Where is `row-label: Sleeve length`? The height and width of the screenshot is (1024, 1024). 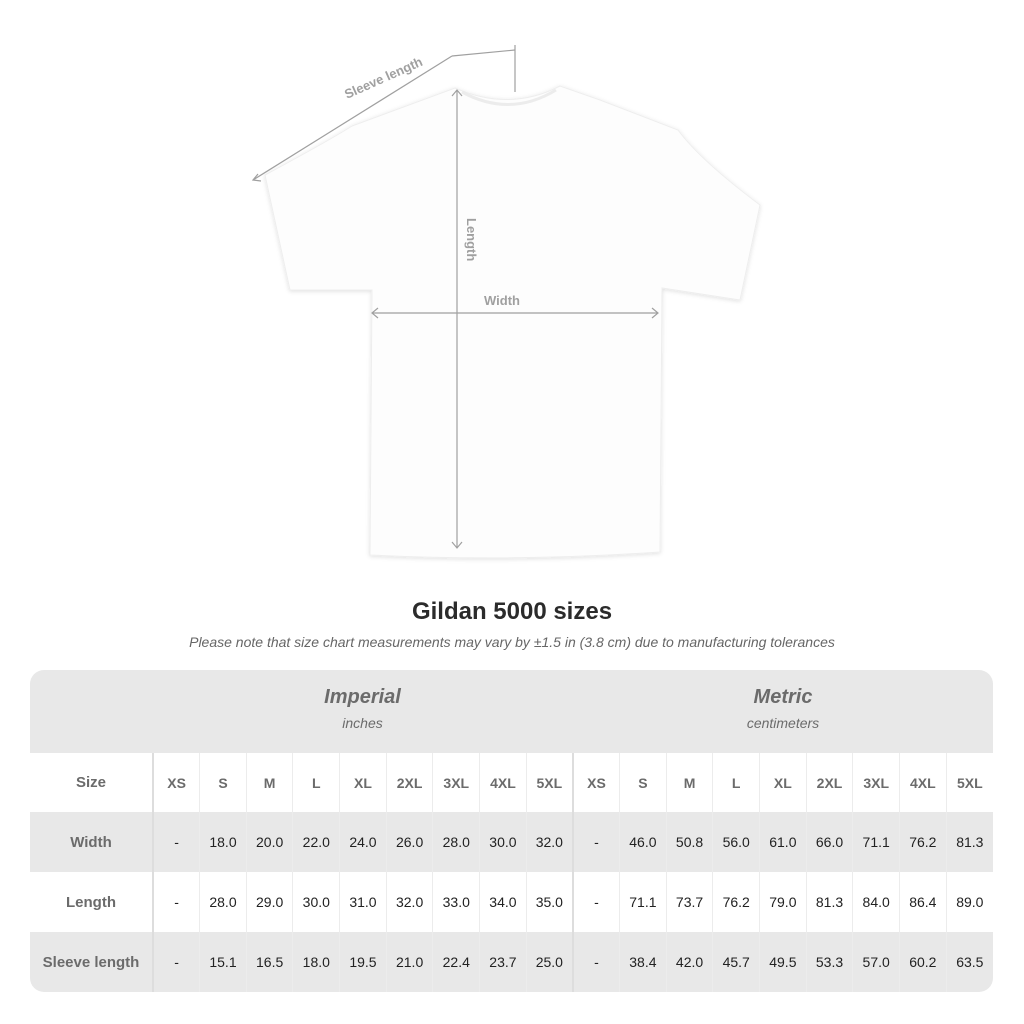
row-label: Sleeve length is located at coordinates (92, 962).